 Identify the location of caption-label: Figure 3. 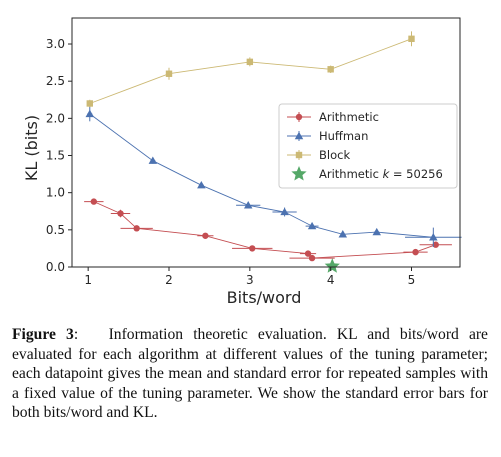
(43, 334).